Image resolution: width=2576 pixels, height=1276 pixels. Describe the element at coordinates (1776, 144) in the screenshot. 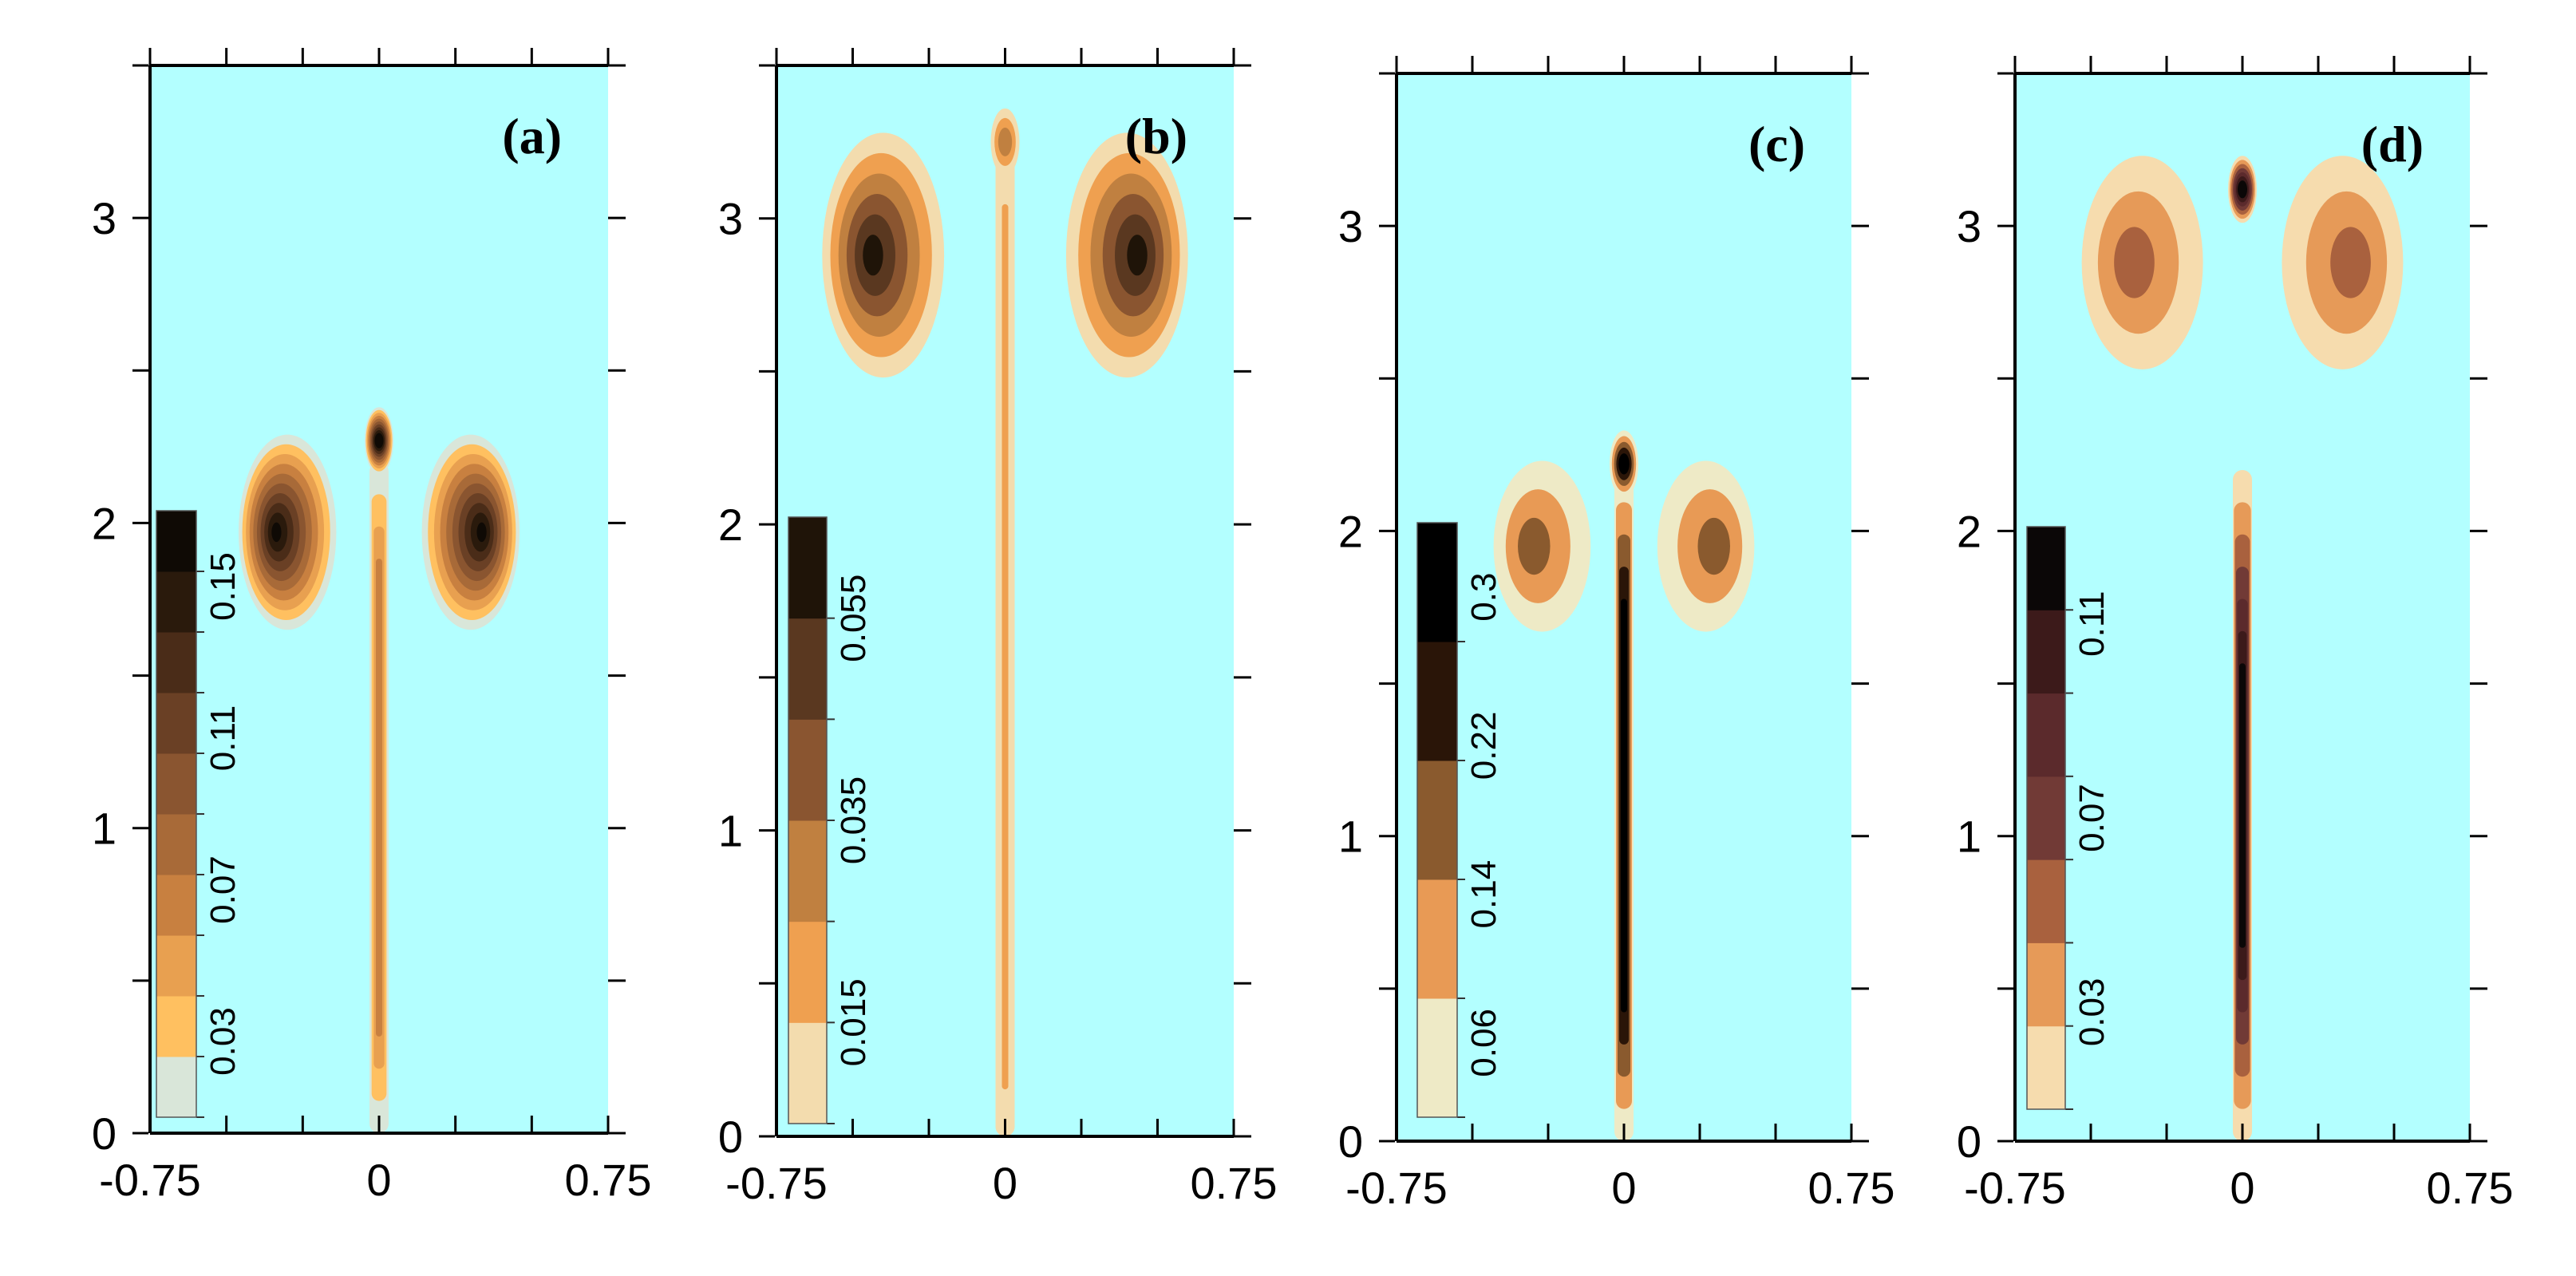

I see `panel-label: (c)` at that location.